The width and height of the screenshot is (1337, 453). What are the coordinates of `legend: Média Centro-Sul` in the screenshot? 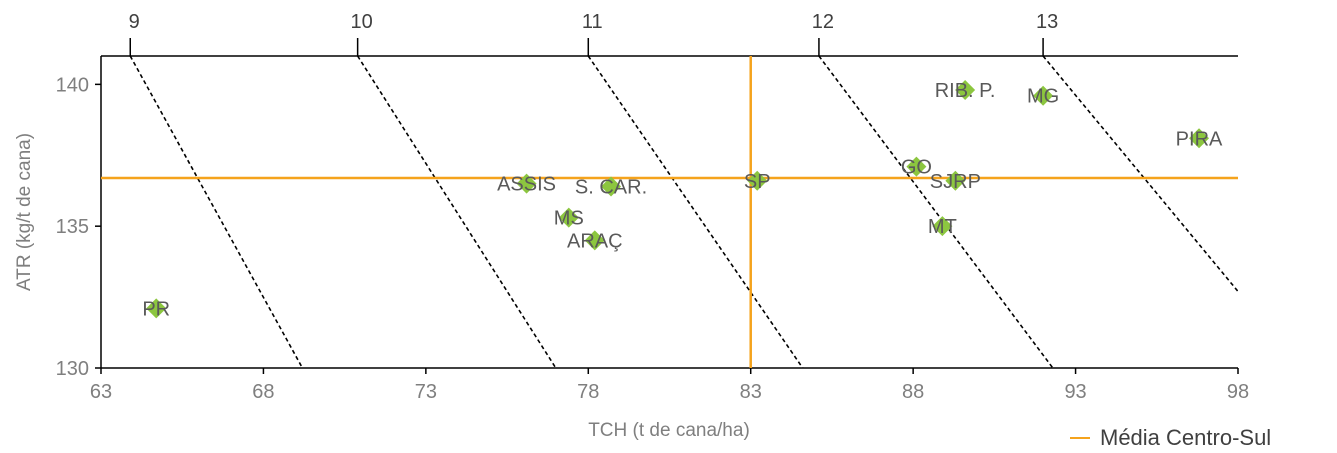 It's located at (1170, 438).